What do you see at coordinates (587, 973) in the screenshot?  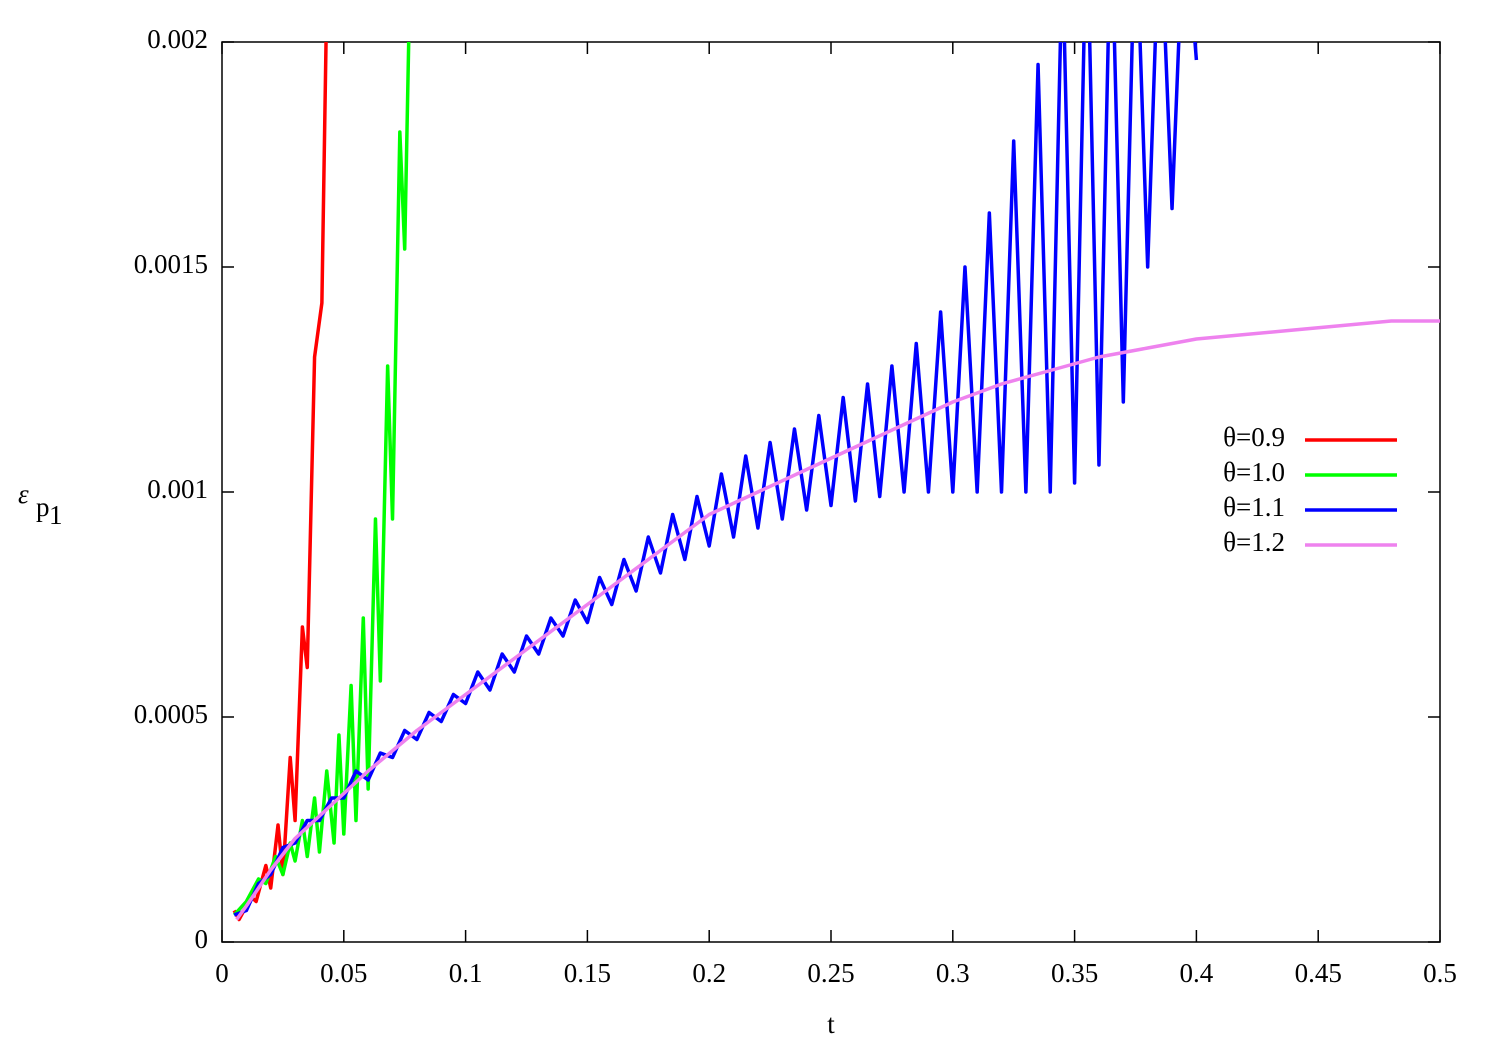 I see `x-tick-label: 0.15` at bounding box center [587, 973].